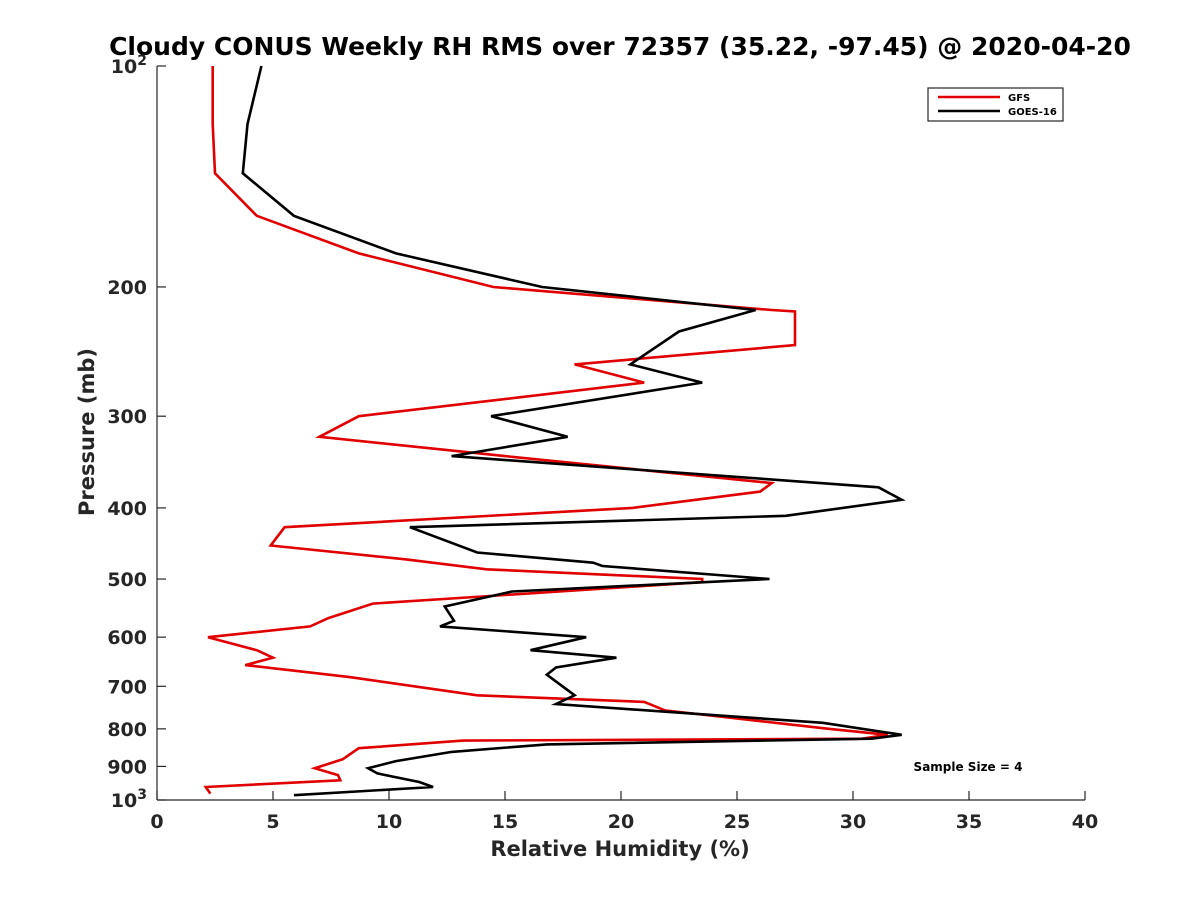 This screenshot has width=1200, height=900. What do you see at coordinates (619, 849) in the screenshot?
I see `x-axis-label: Relative Humidity (%)` at bounding box center [619, 849].